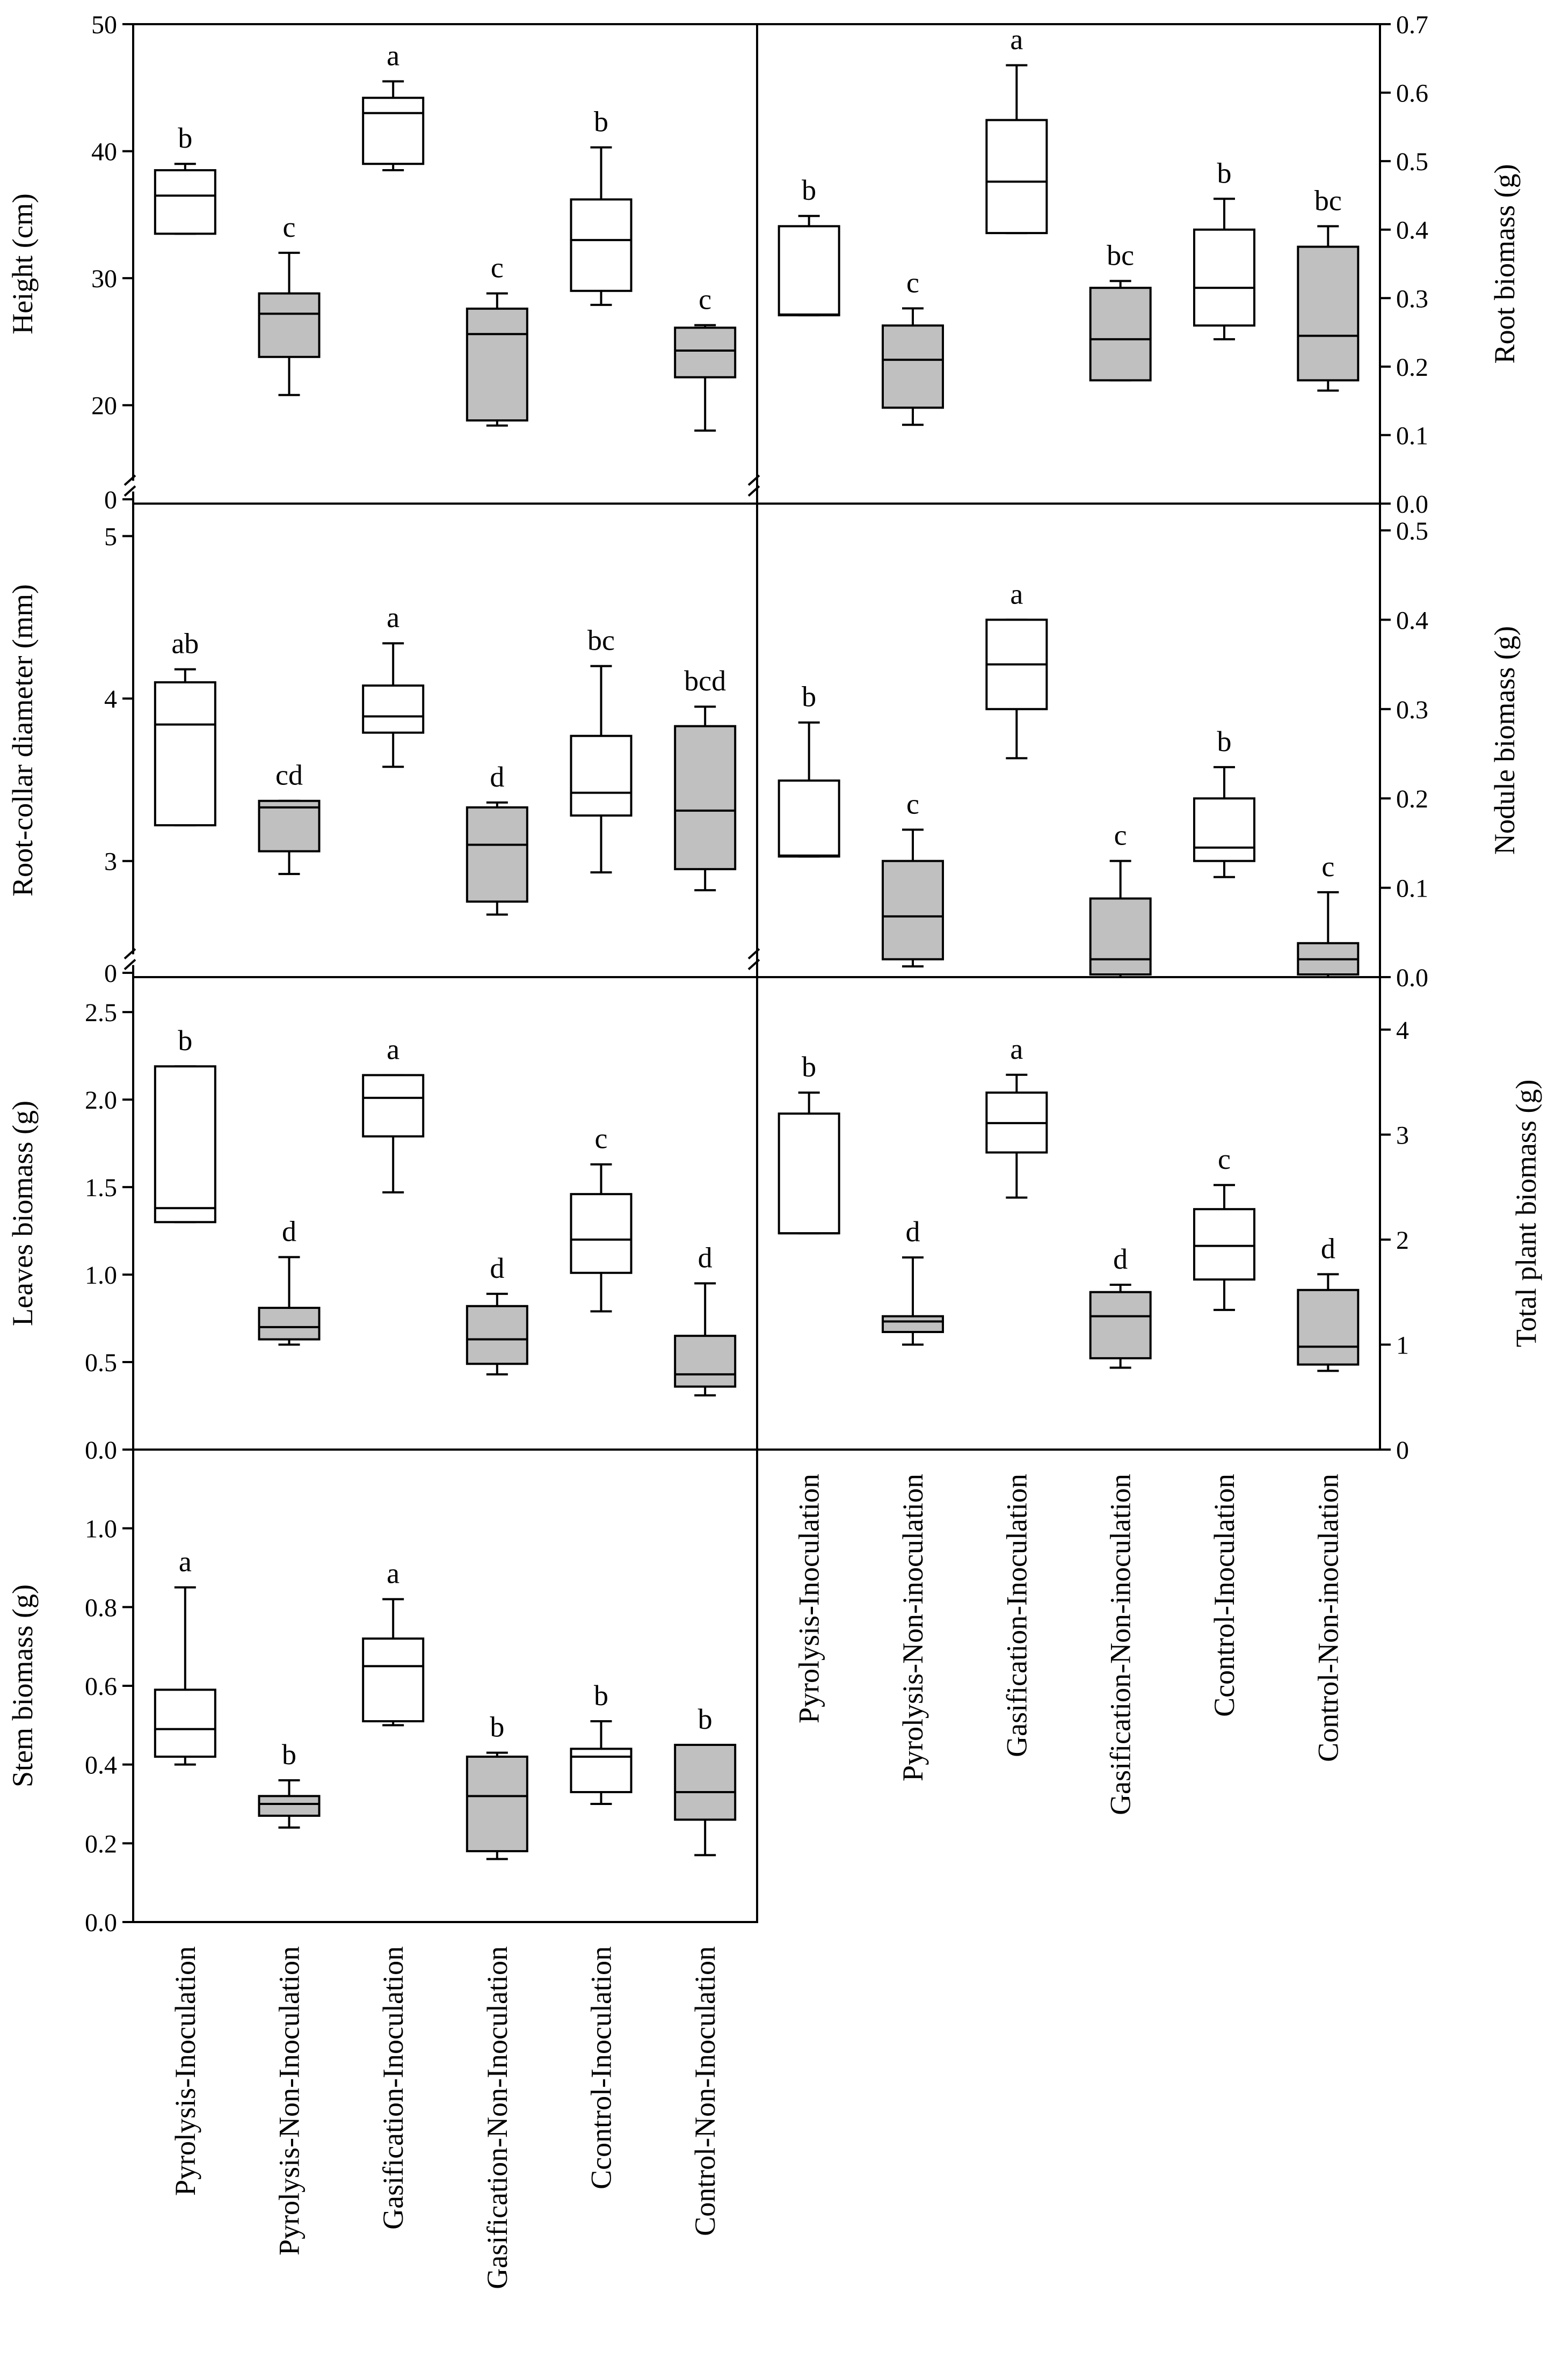 The height and width of the screenshot is (2380, 1562). What do you see at coordinates (22, 1213) in the screenshot?
I see `leaves-biomass-axis-title: Leaves biomass (g)` at bounding box center [22, 1213].